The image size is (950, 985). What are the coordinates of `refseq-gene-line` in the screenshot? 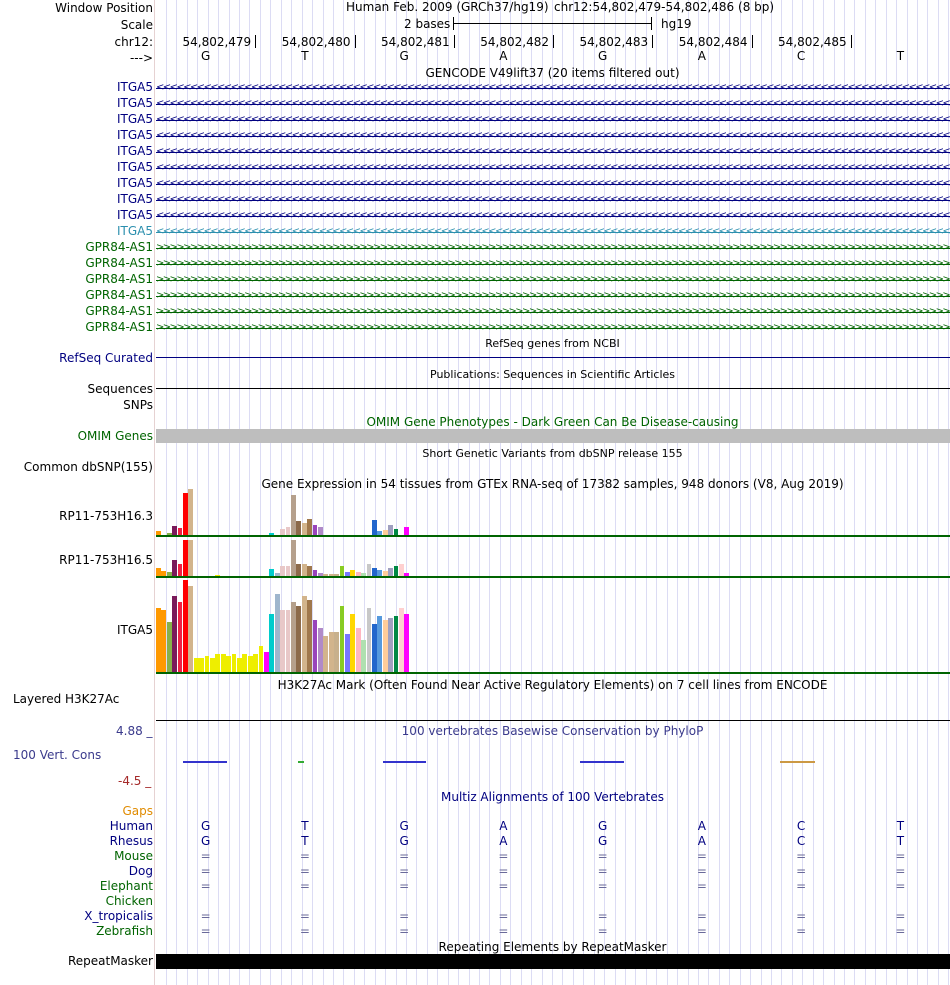 It's located at (553, 357).